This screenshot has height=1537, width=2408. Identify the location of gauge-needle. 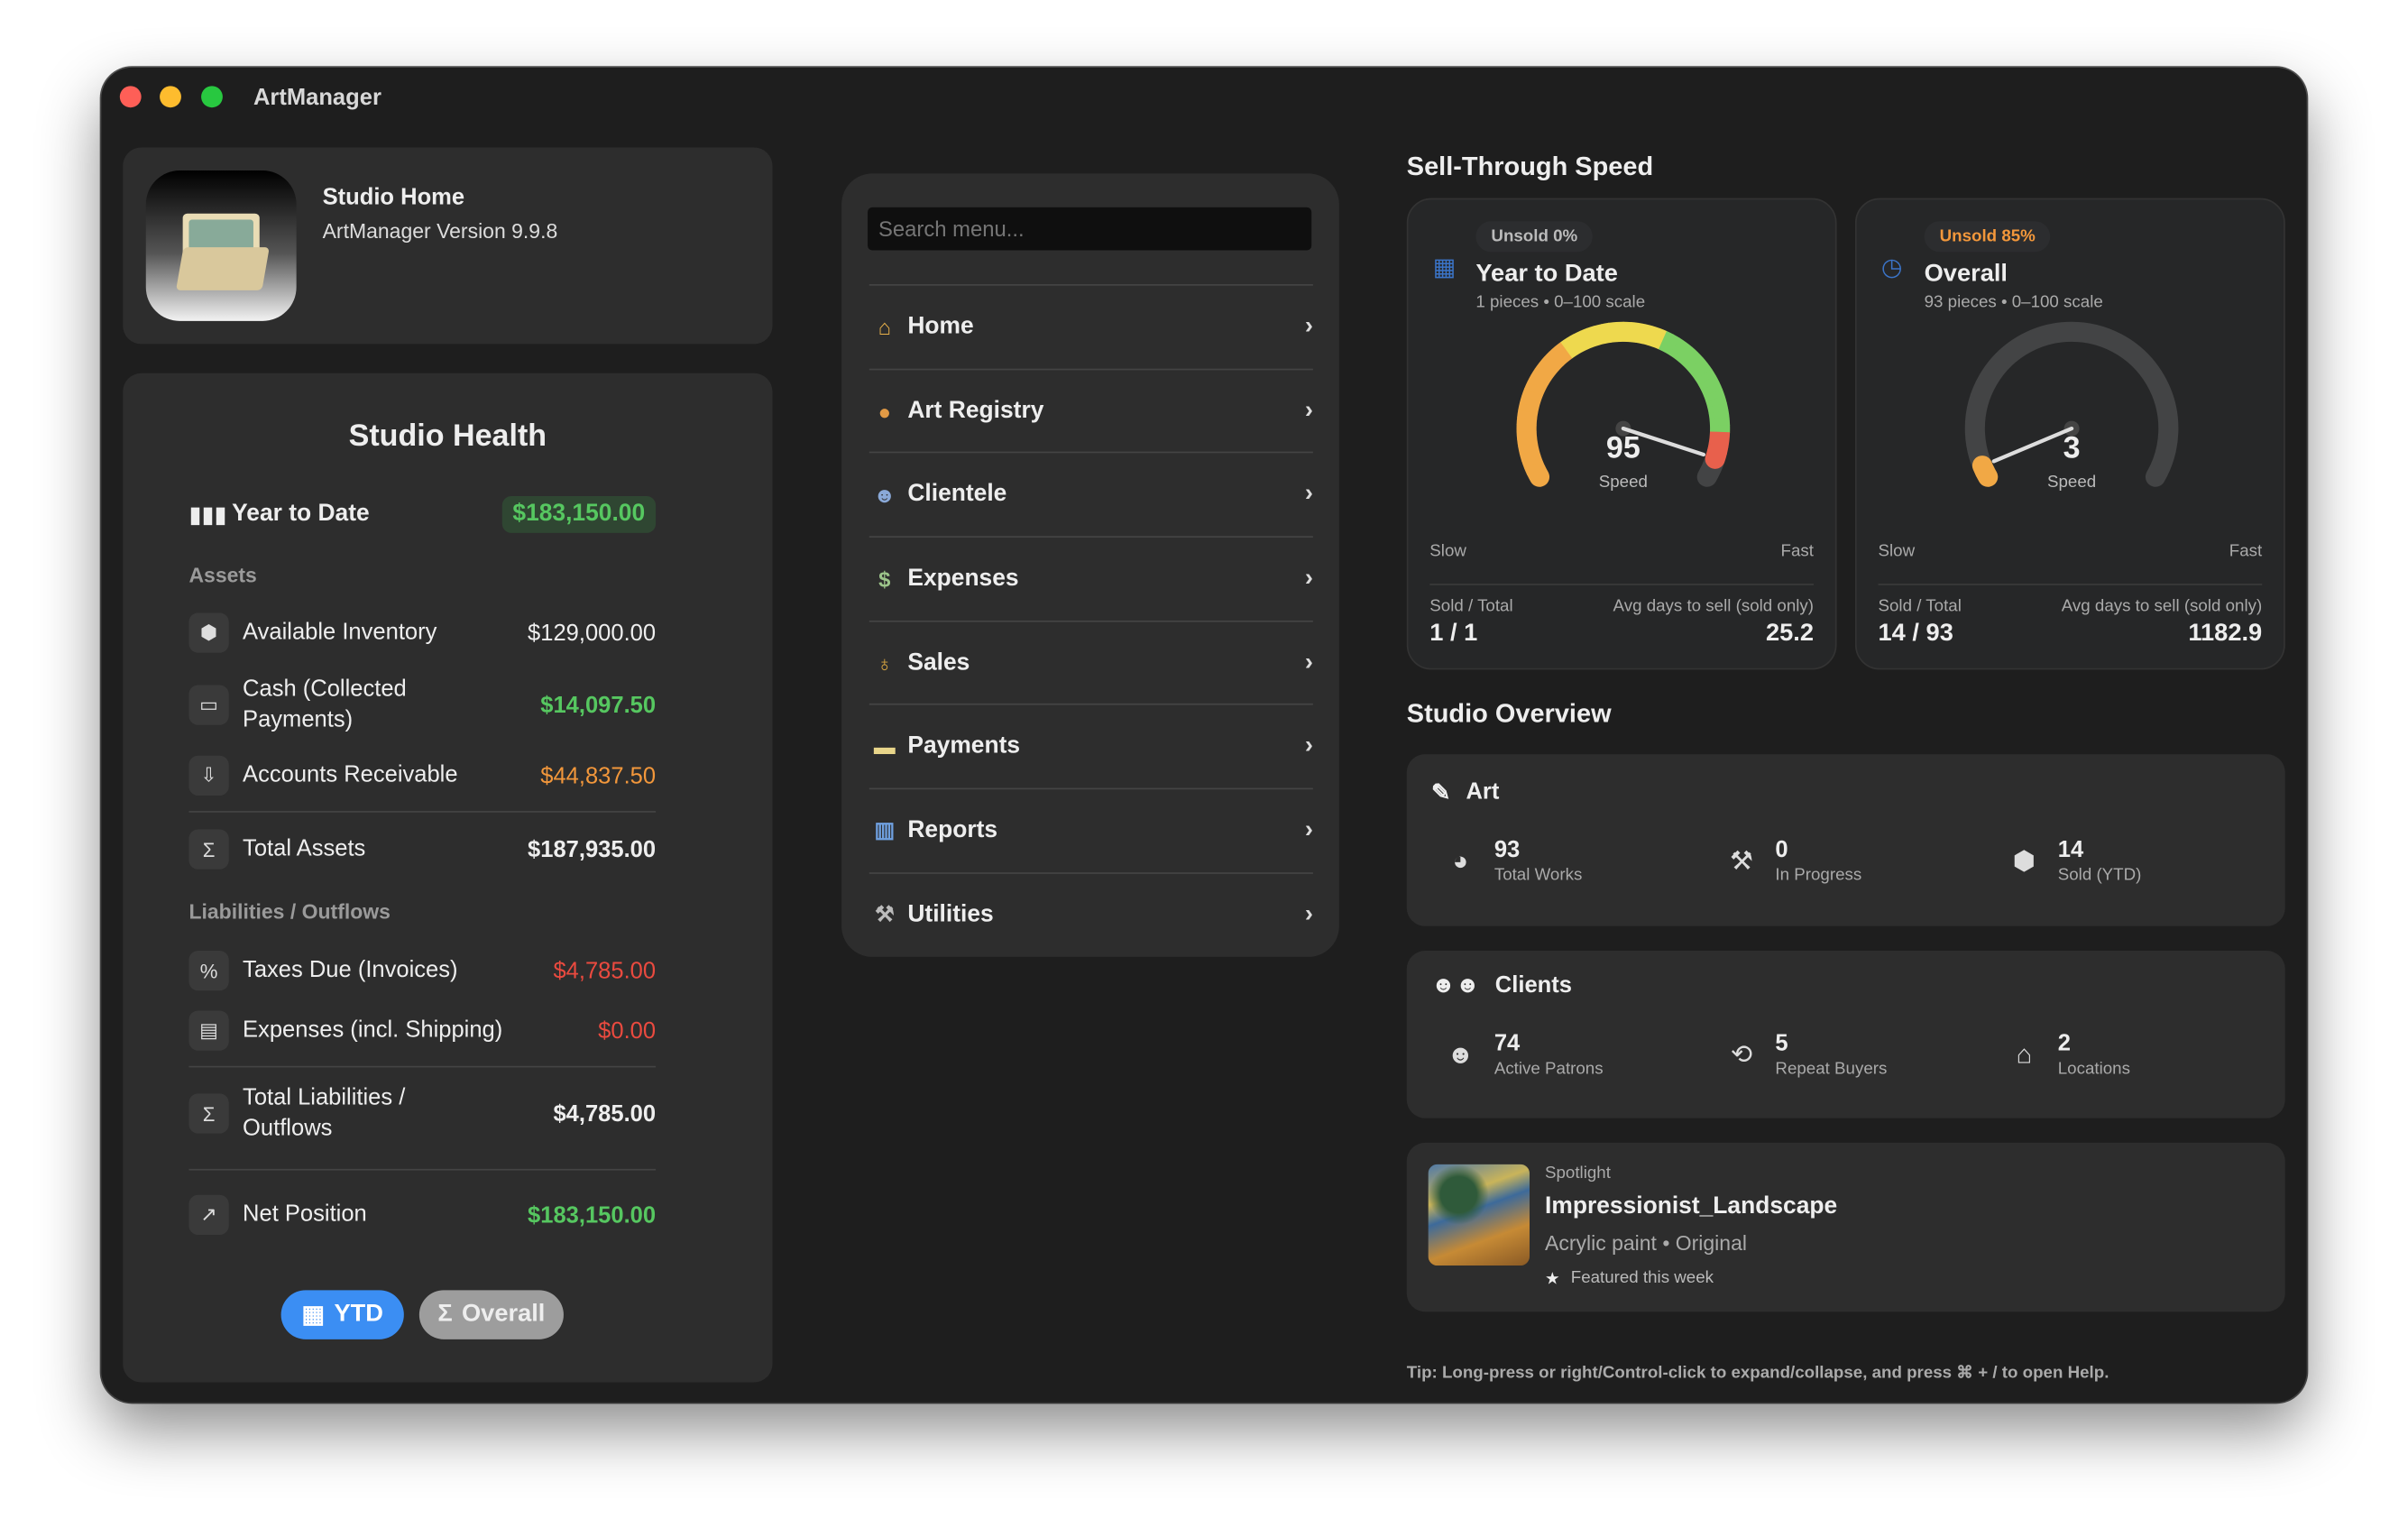
(2032, 445).